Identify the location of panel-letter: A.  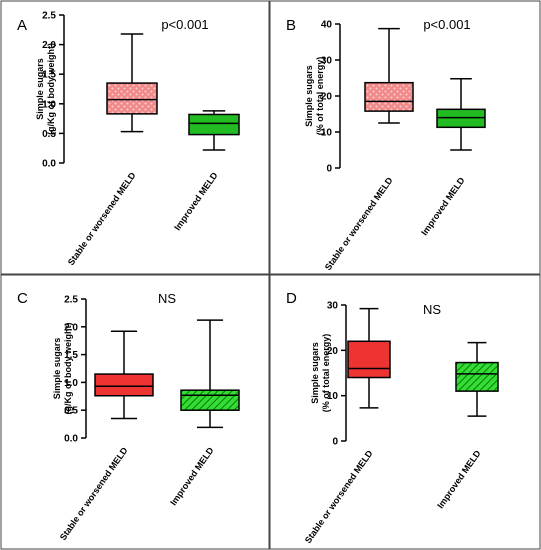
(22, 25).